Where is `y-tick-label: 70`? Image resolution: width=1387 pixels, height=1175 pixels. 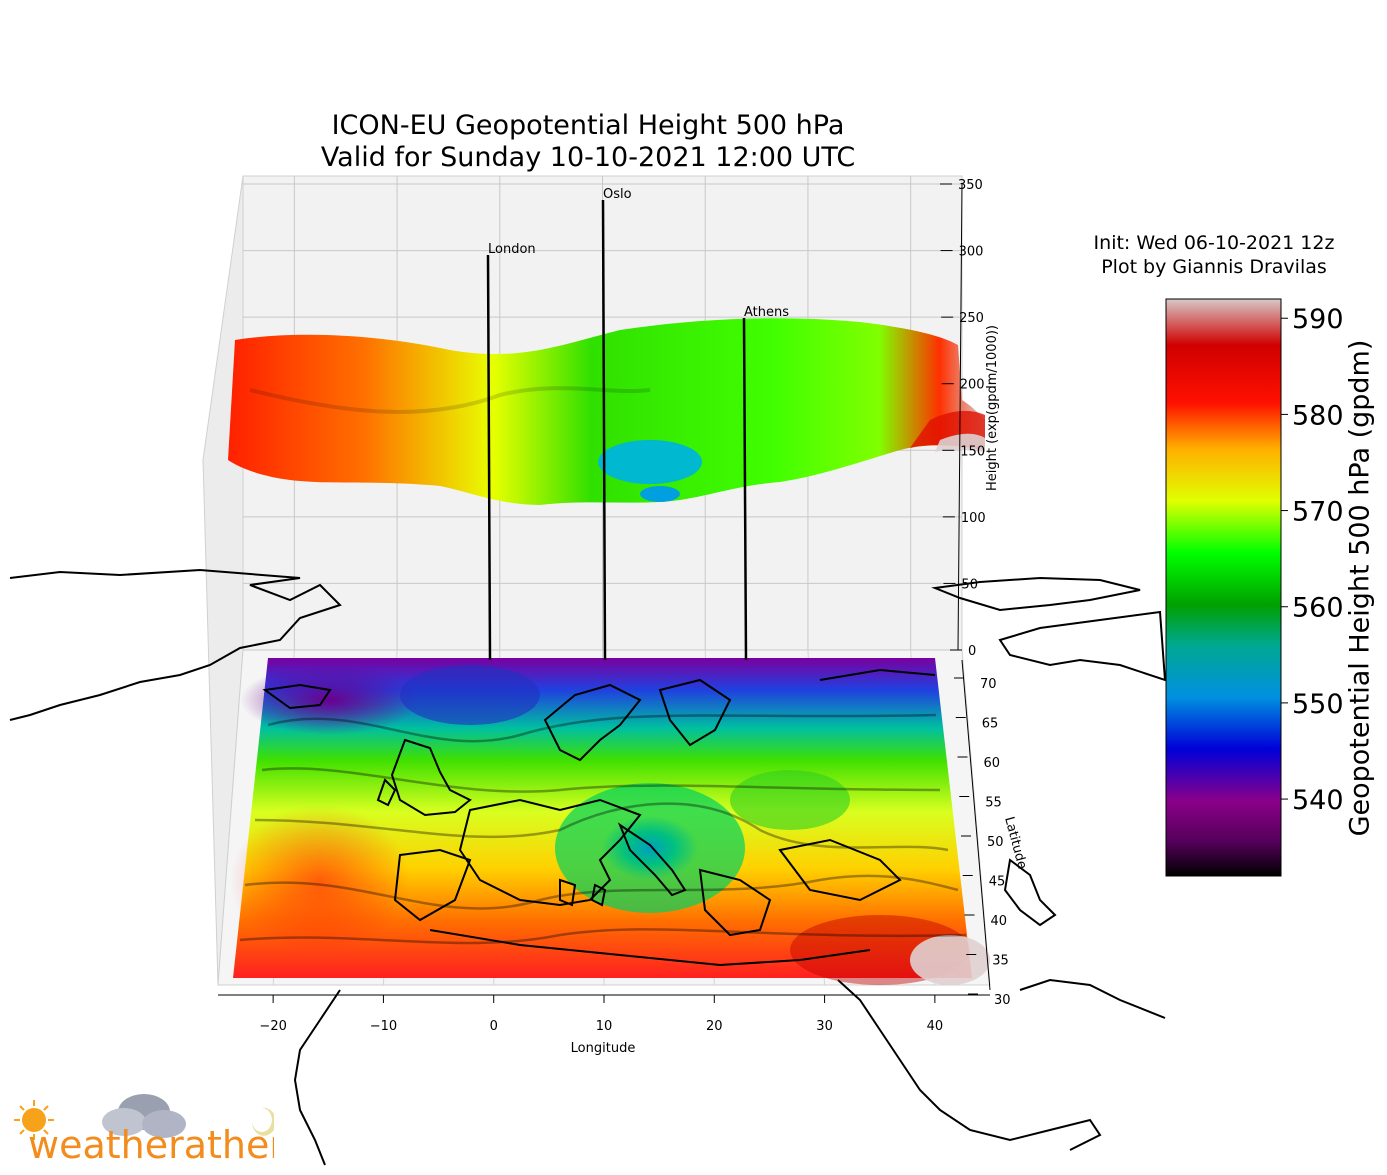 y-tick-label: 70 is located at coordinates (988, 684).